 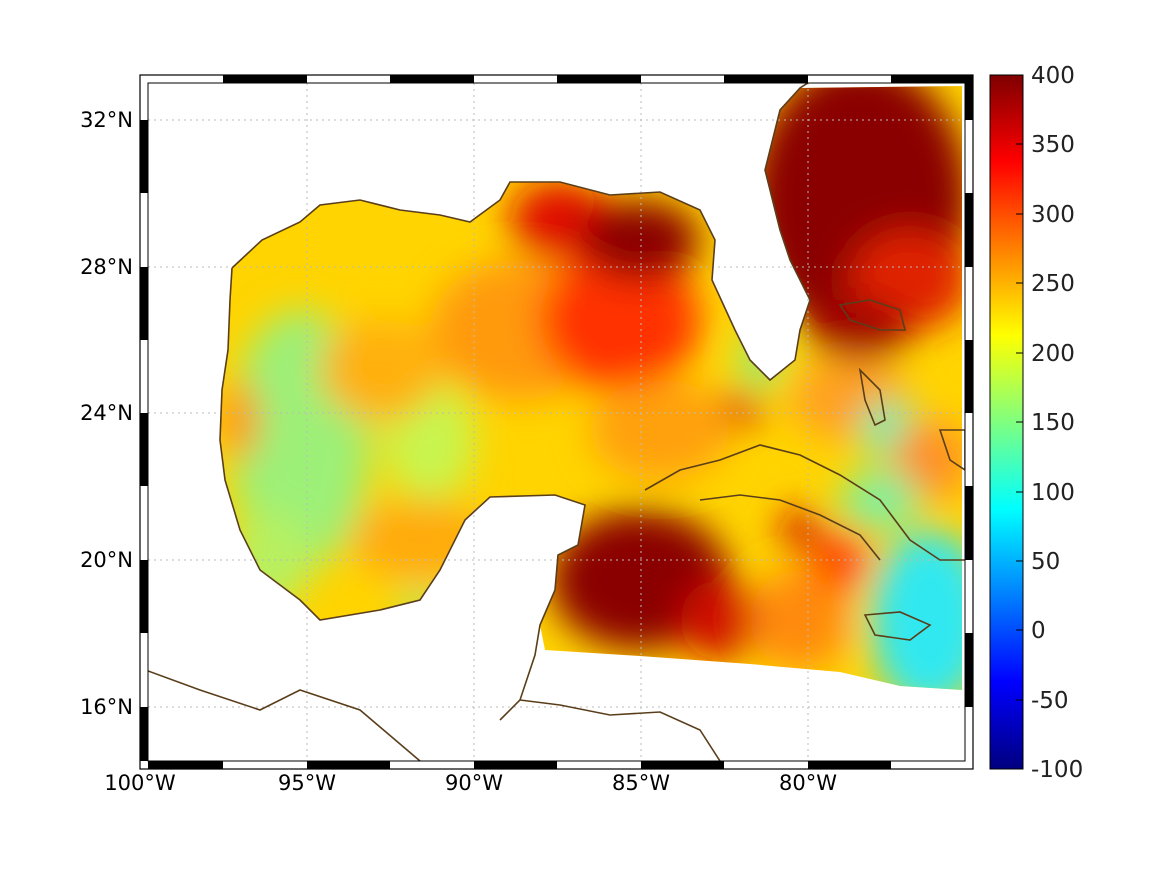 I want to click on y-tick-label: 16°N, so click(x=106, y=707).